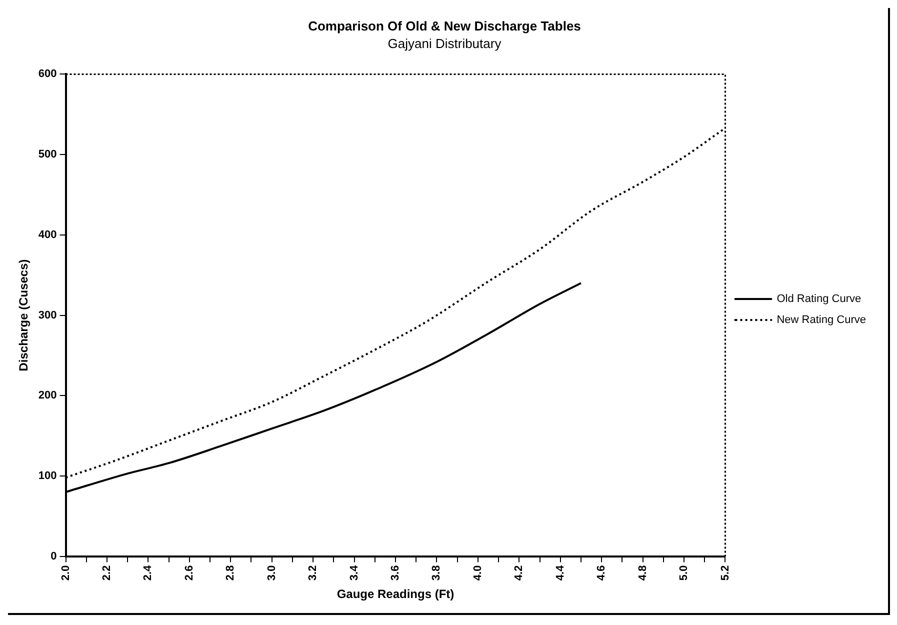 This screenshot has height=625, width=897. Describe the element at coordinates (47, 74) in the screenshot. I see `y-tick-label: 600` at that location.